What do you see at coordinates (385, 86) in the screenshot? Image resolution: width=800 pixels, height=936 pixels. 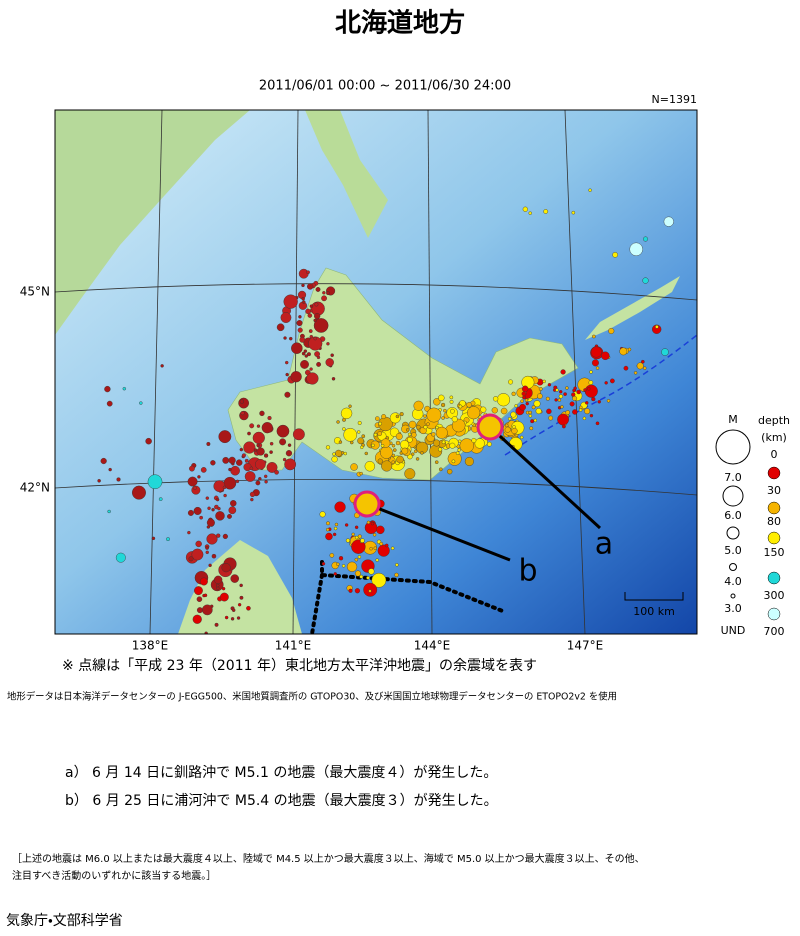 I see `period: 2011/06/01 00:00 ~ 2011/06/30 24:00` at bounding box center [385, 86].